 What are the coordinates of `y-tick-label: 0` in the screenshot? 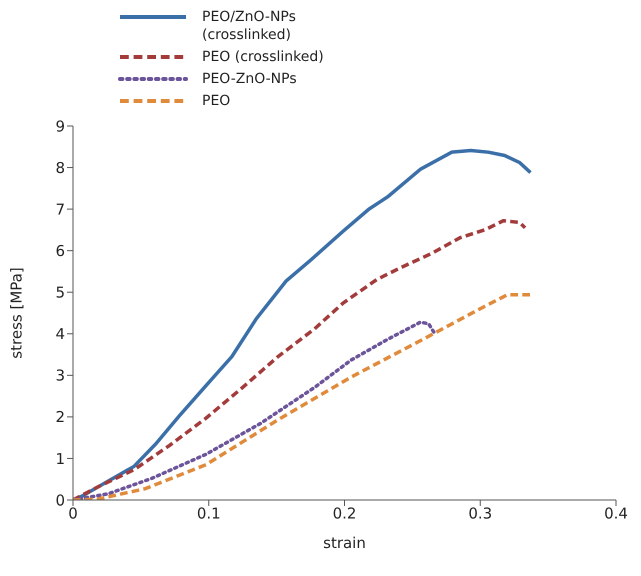 It's located at (60, 500).